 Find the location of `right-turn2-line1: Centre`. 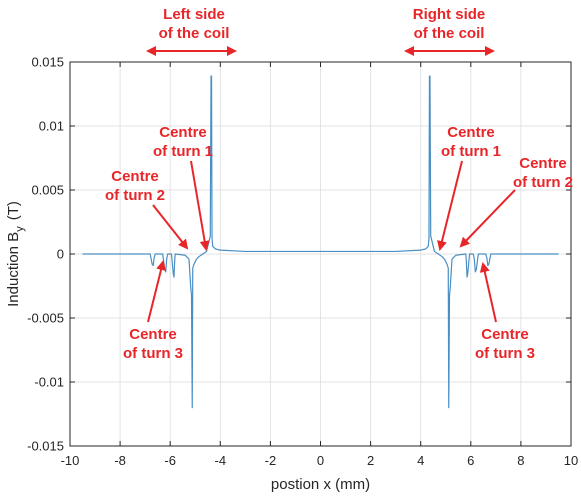

right-turn2-line1: Centre is located at coordinates (543, 163).